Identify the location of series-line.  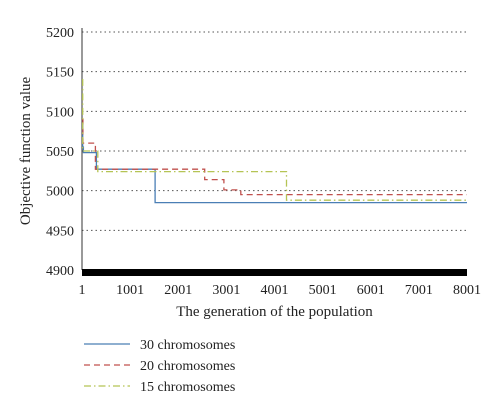
(274, 157).